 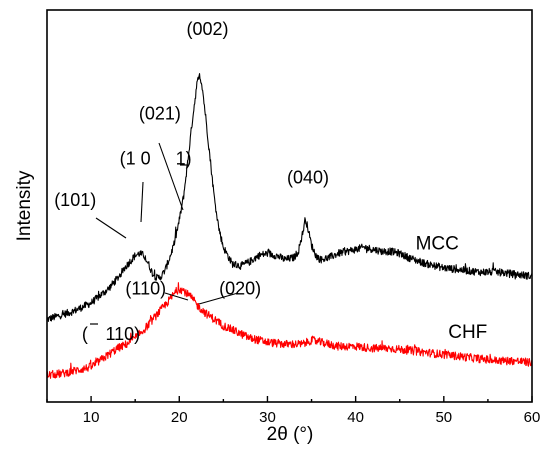 What do you see at coordinates (75, 200) in the screenshot?
I see `peak-label: (101)` at bounding box center [75, 200].